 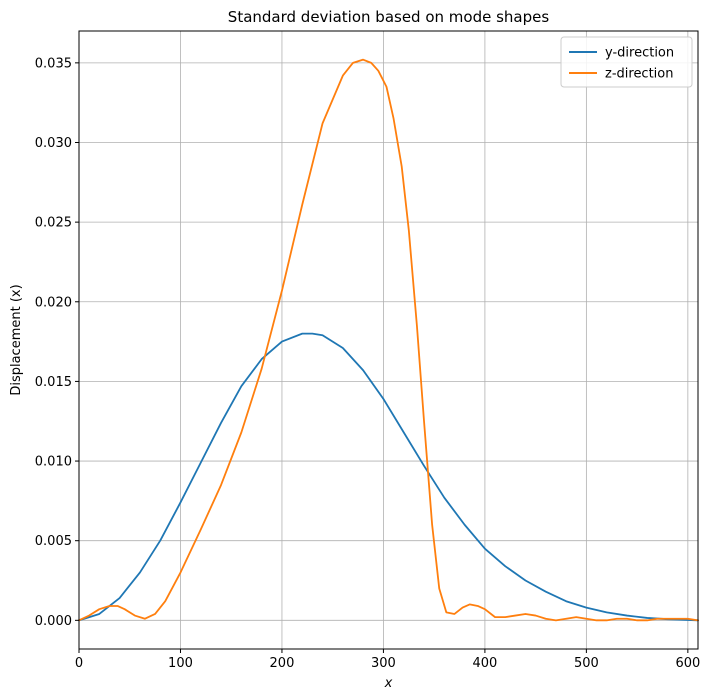 What do you see at coordinates (16, 339) in the screenshot?
I see `y-axis-label: Displacement (x)` at bounding box center [16, 339].